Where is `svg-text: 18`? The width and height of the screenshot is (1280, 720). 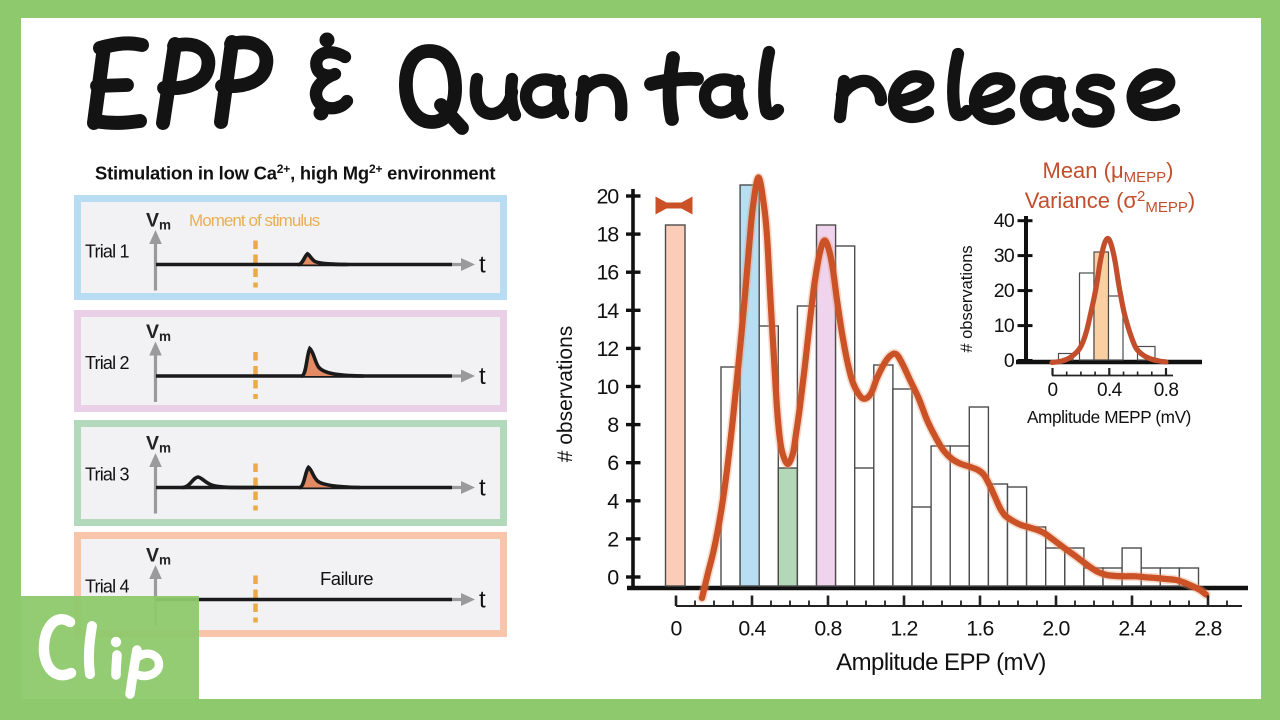 svg-text: 18 is located at coordinates (607, 235).